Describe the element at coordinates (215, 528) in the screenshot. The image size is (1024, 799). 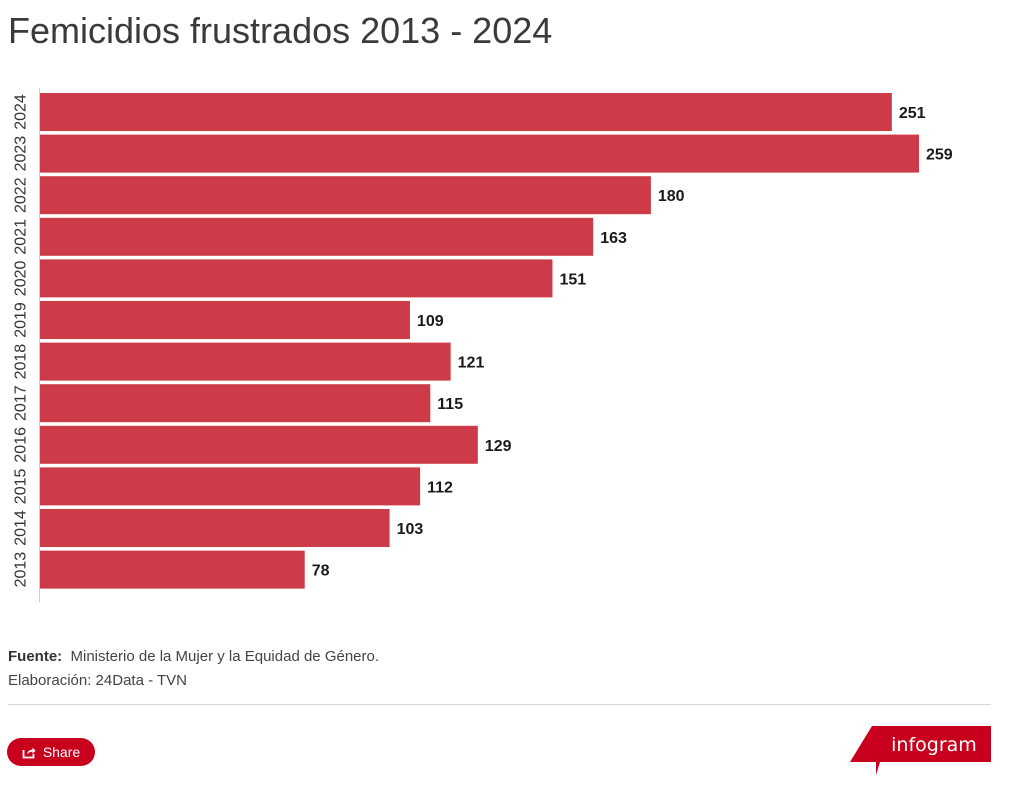
I see `bar-2014` at that location.